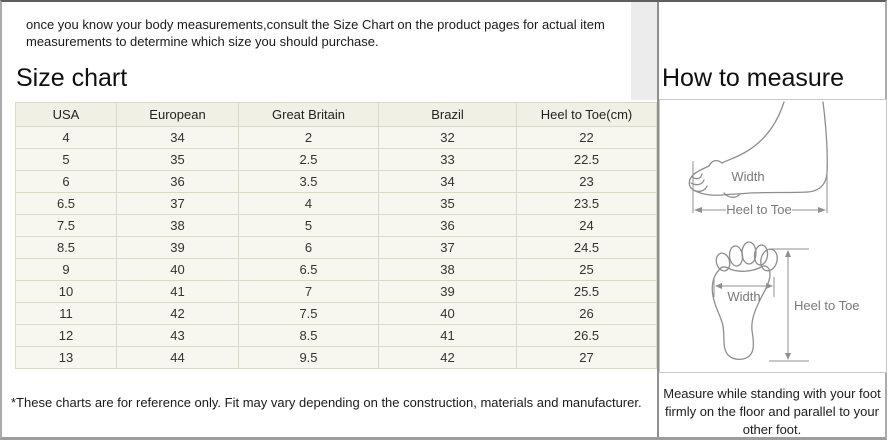 This screenshot has height=444, width=891. I want to click on side-heel-to-toe-label: Heel to Toe, so click(759, 209).